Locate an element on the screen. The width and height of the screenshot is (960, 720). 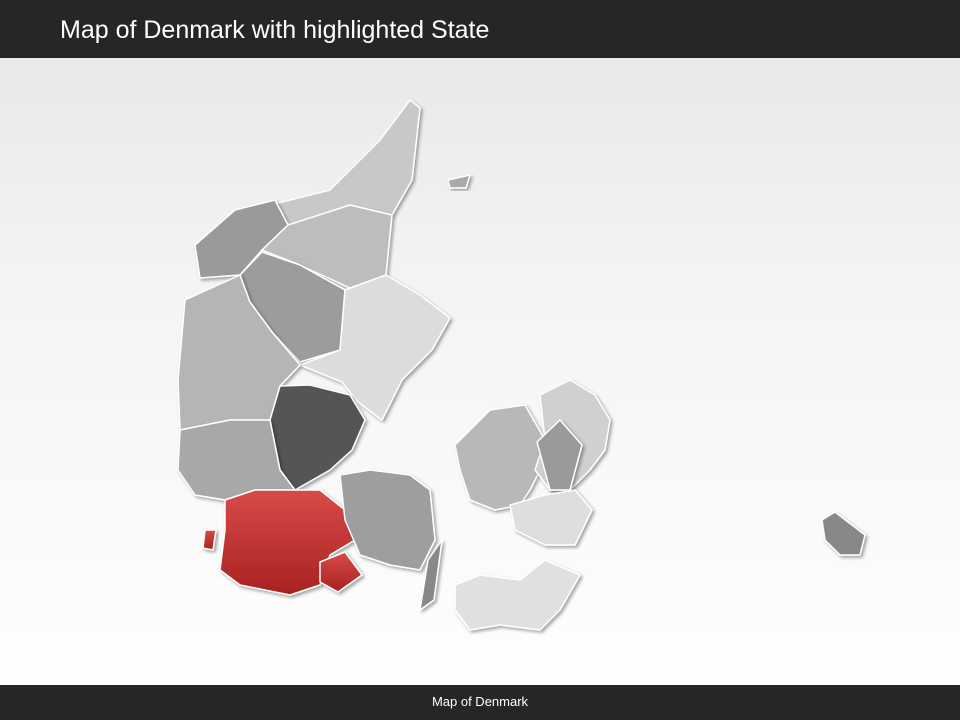
title-bar: Map of Denmark with highlighted State is located at coordinates (480, 29).